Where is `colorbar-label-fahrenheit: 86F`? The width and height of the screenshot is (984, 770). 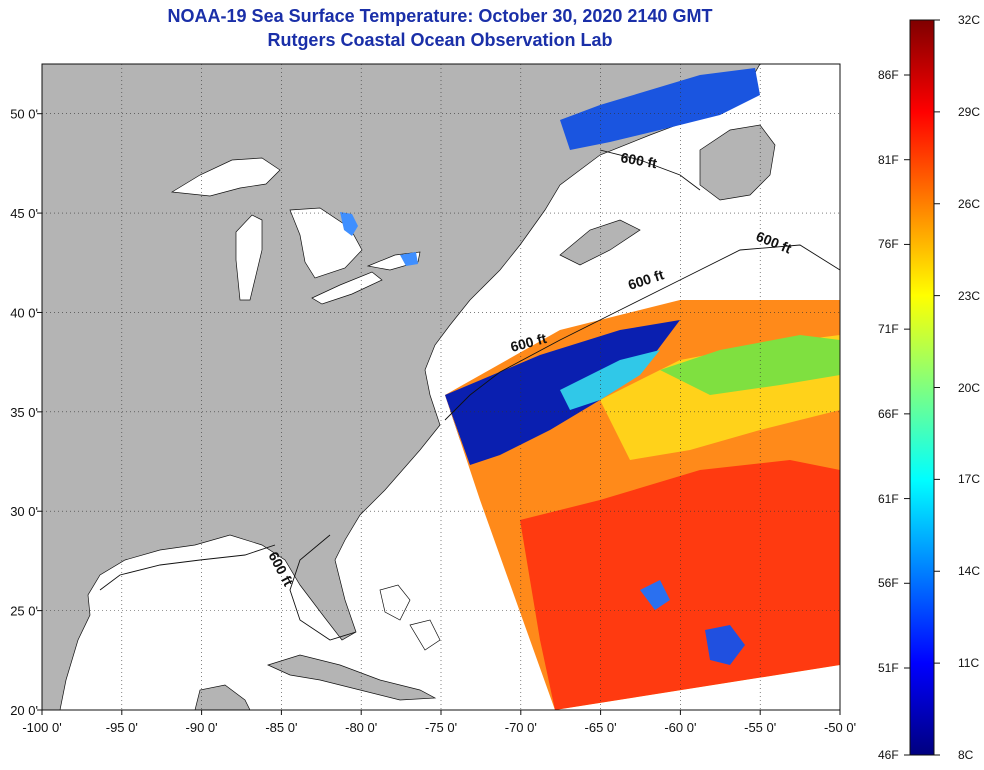
colorbar-label-fahrenheit: 86F is located at coordinates (888, 75).